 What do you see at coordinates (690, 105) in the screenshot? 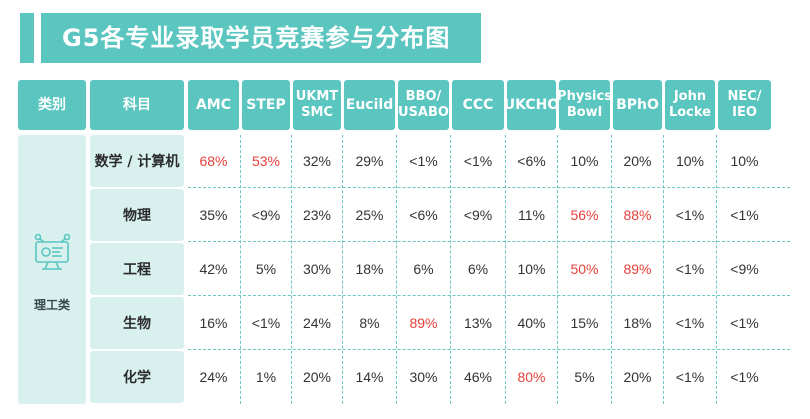
I see `header-competition: John Locke` at bounding box center [690, 105].